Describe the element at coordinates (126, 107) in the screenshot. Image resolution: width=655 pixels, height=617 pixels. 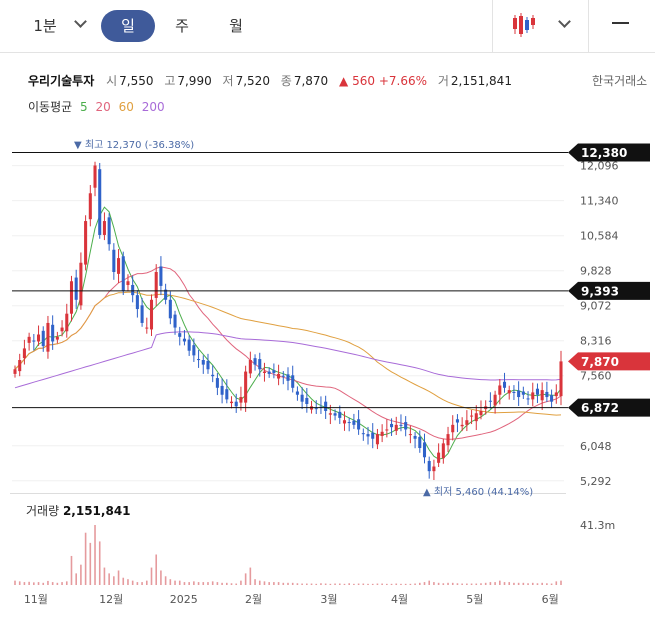
I see `ma-60: 60` at that location.